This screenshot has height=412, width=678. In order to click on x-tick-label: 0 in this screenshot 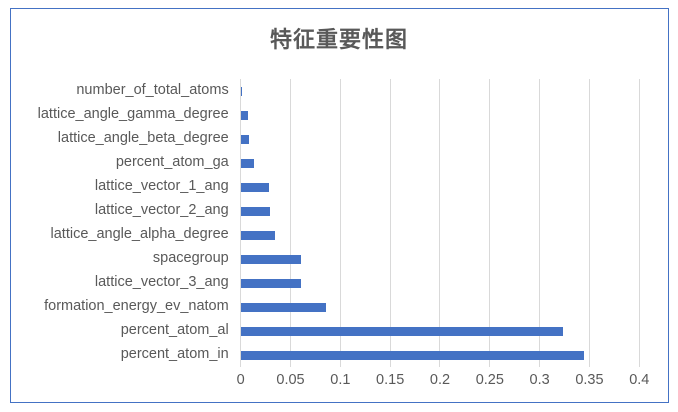, I will do `click(240, 380)`.